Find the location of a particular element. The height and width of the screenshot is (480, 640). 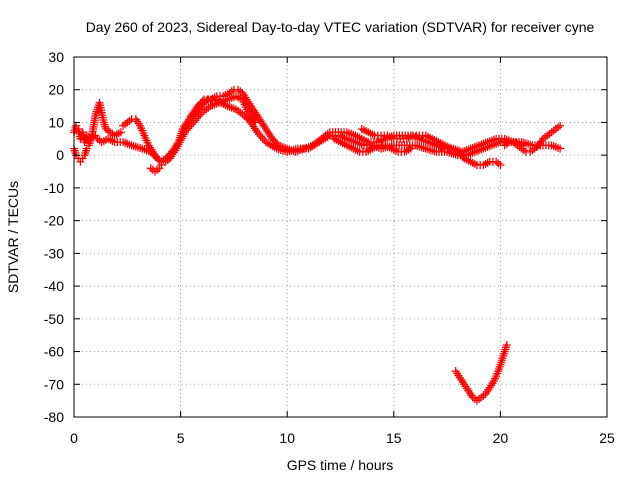

y-tick-label: -60 is located at coordinates (54, 352).